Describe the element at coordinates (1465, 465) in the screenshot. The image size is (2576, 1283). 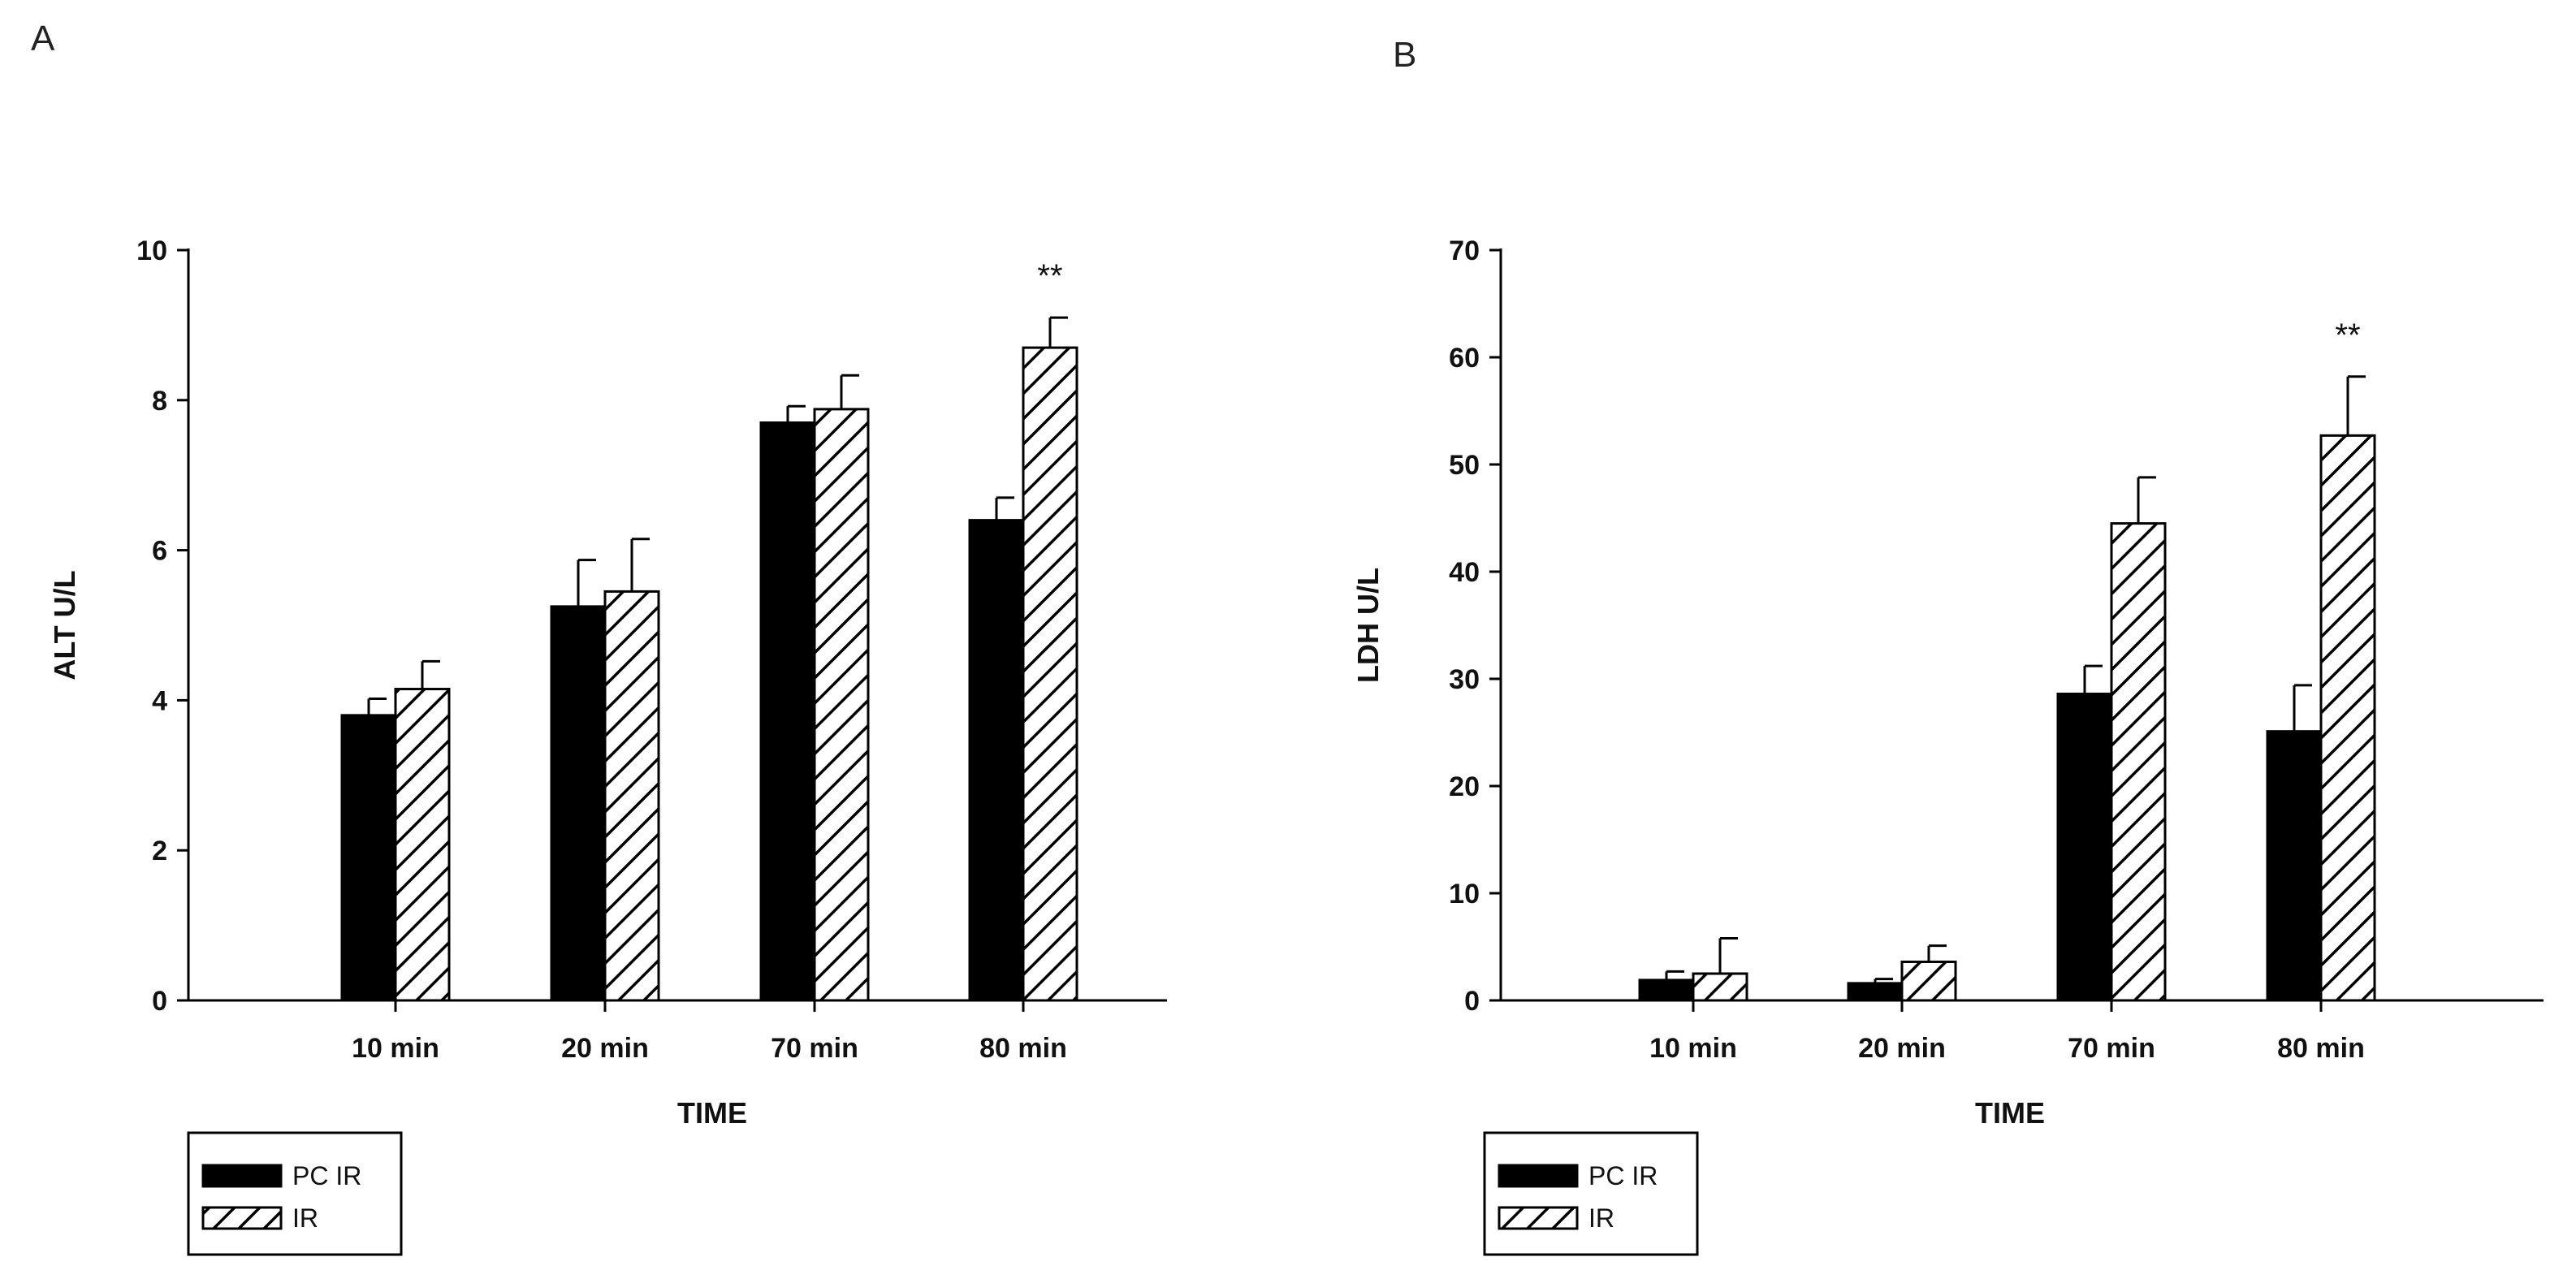
I see `y-tick-label: 50` at that location.